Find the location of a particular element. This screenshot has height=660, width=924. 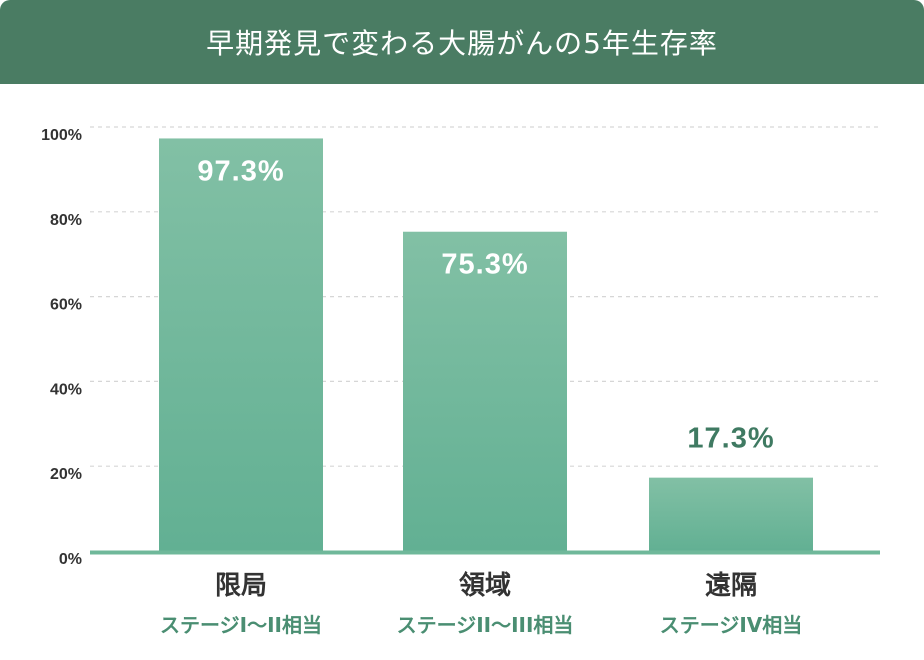

data-label: 17.3% is located at coordinates (730, 439).